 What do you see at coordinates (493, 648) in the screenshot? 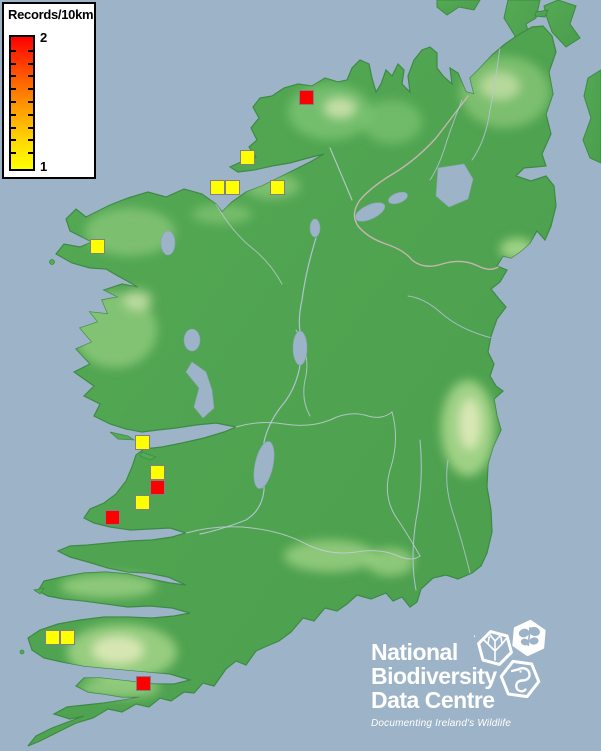
I see `tree-icon` at bounding box center [493, 648].